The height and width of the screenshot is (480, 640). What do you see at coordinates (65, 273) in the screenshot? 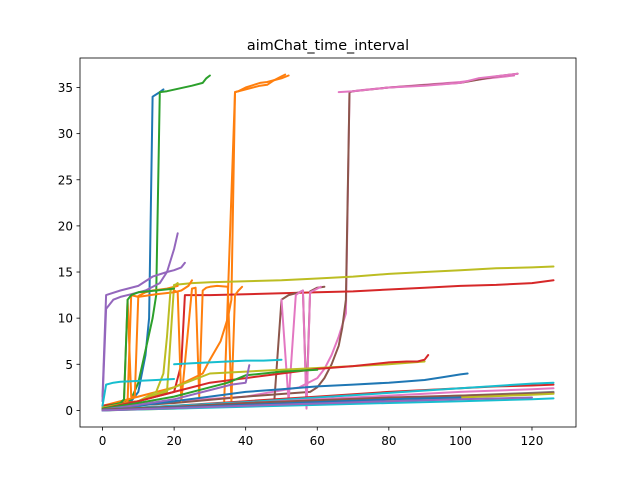
I see `y-tick-label: 15` at bounding box center [65, 273].